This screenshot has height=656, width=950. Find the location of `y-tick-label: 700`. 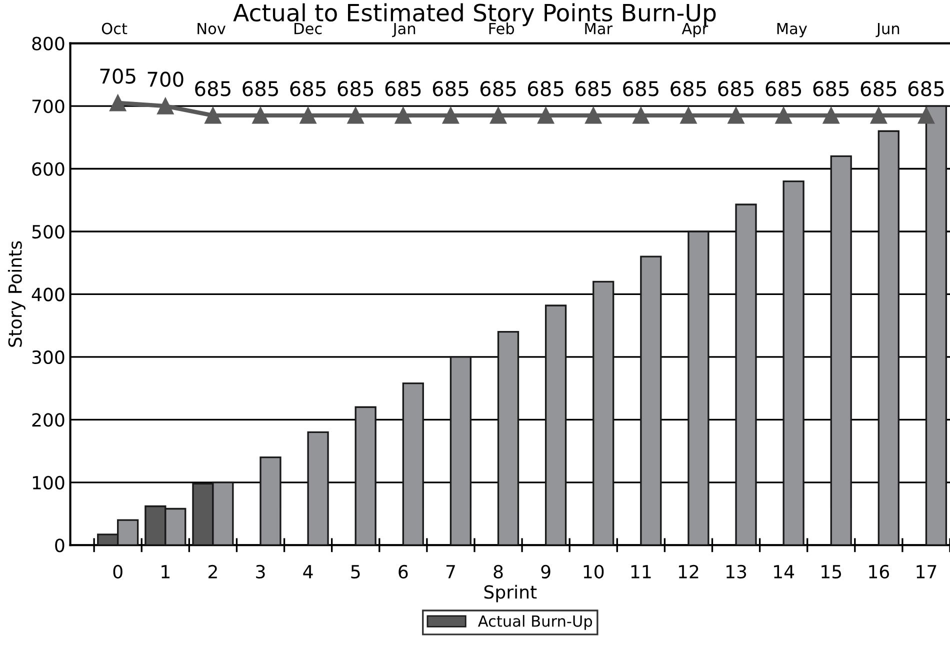

y-tick-label: 700 is located at coordinates (48, 106).